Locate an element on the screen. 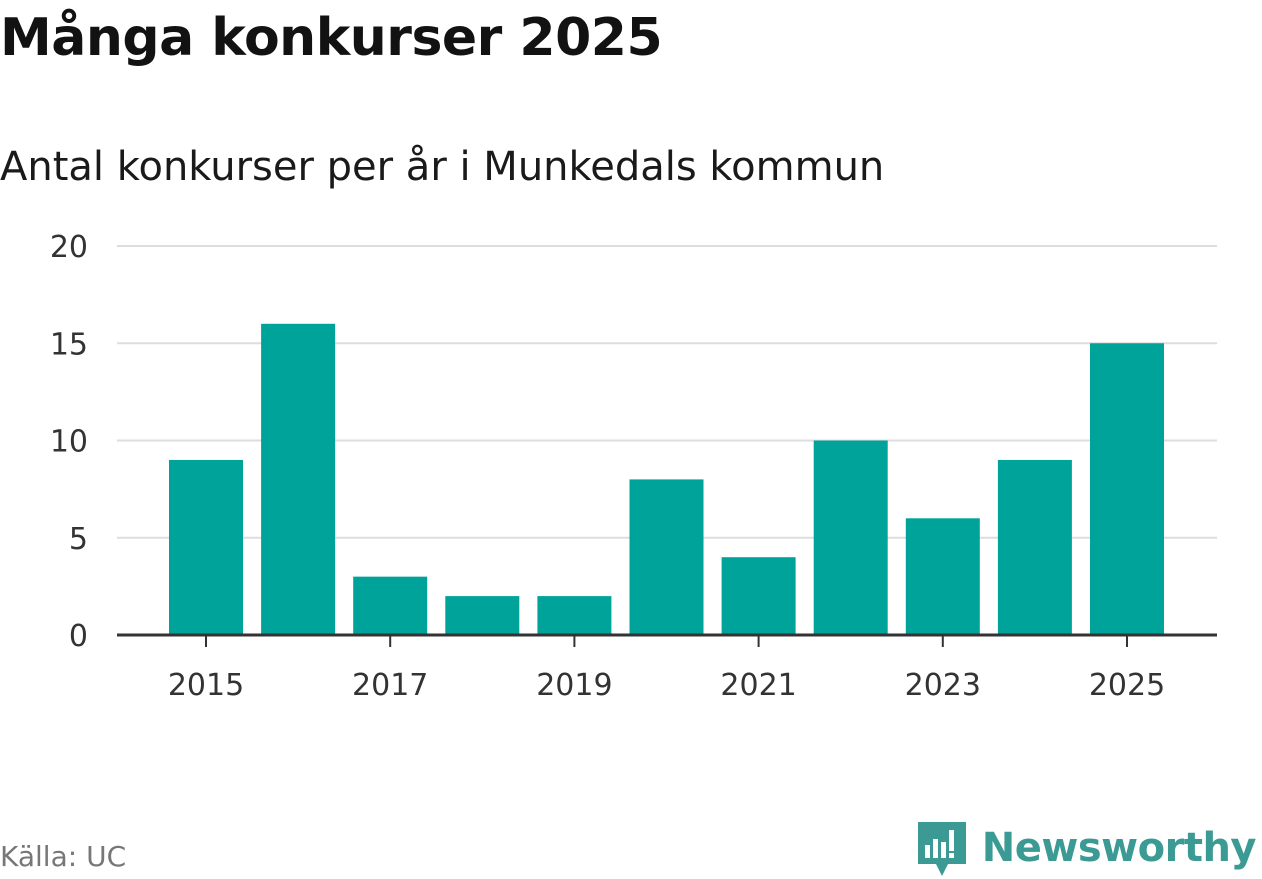 The image size is (1262, 879). bar-2018 is located at coordinates (482, 615).